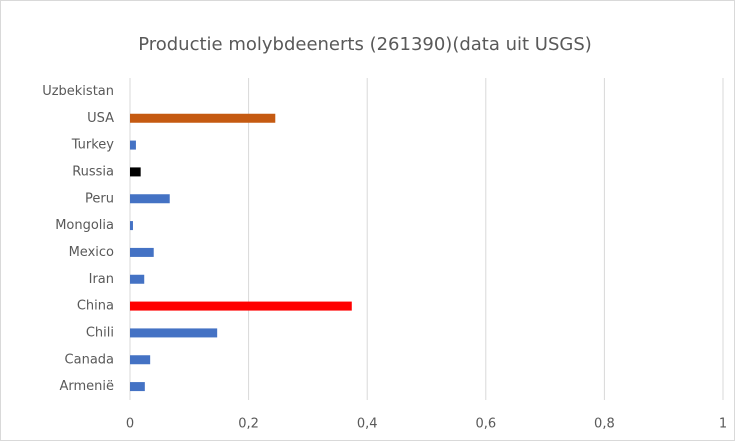  Describe the element at coordinates (367, 424) in the screenshot. I see `x-tick-label: 0,4` at that location.